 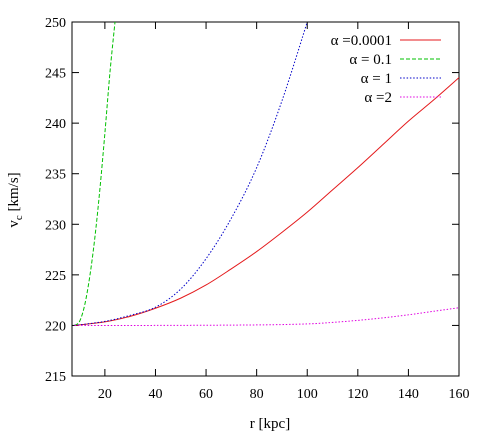 What do you see at coordinates (19, 217) in the screenshot?
I see `y-axis-label-sub: c` at bounding box center [19, 217].